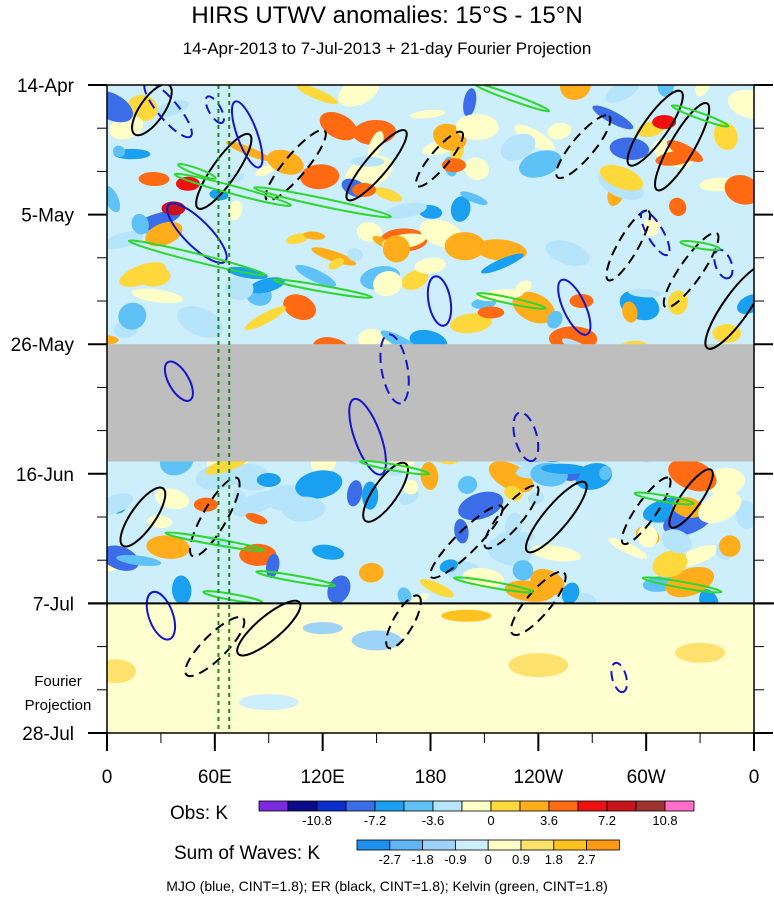 Image resolution: width=774 pixels, height=899 pixels. I want to click on waves-colorbar-label: Sum of Waves: K, so click(247, 853).